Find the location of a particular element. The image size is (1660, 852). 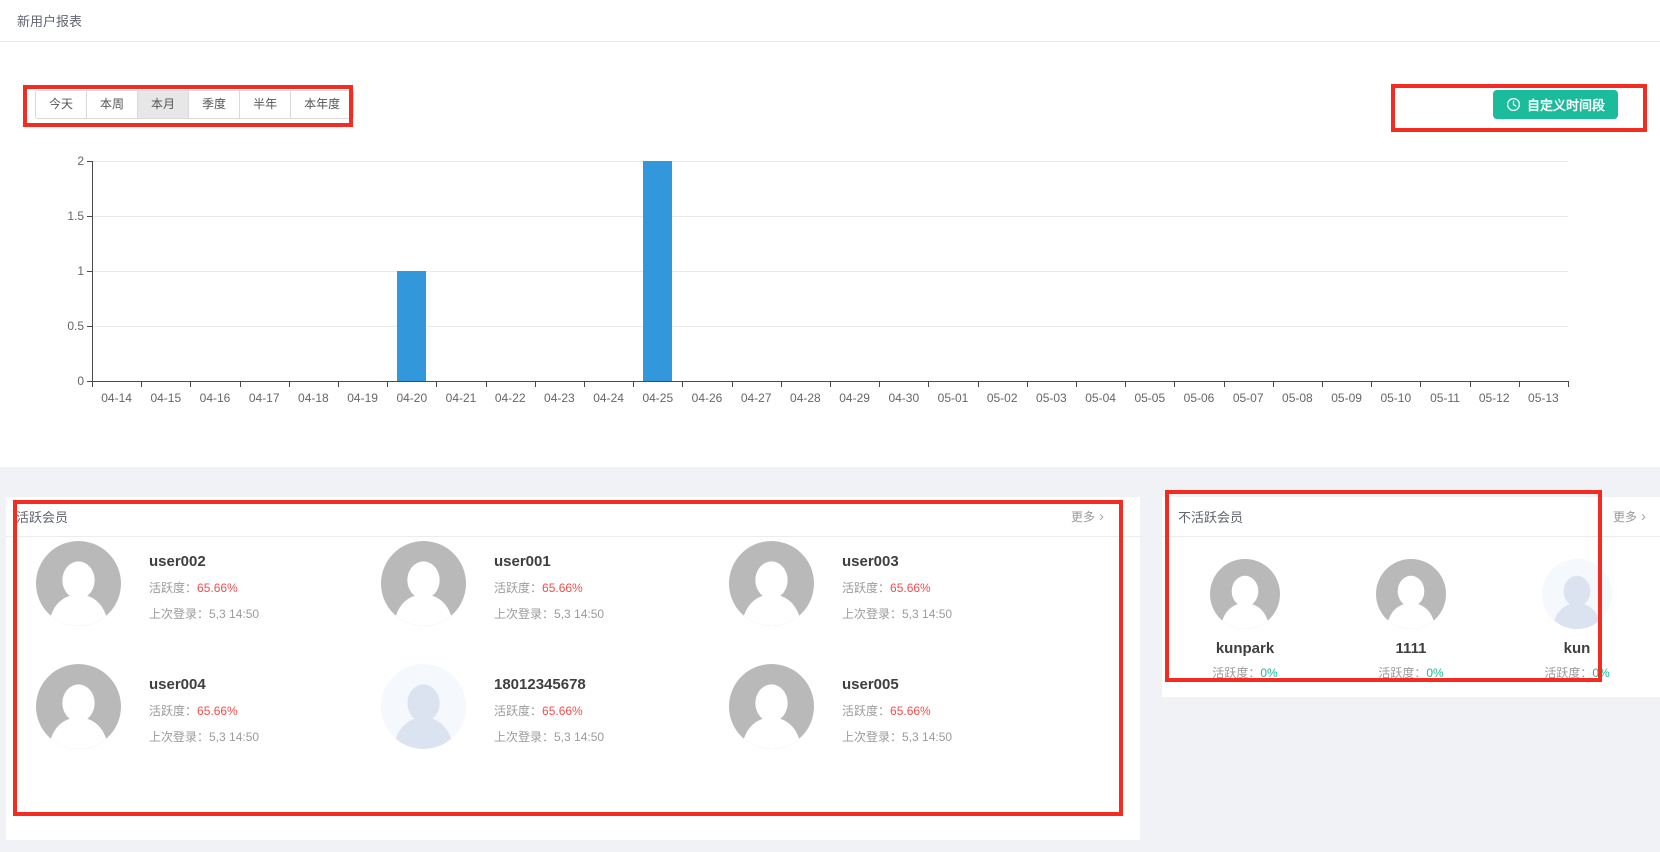

active-members-title: 活跃会员 is located at coordinates (42, 517).